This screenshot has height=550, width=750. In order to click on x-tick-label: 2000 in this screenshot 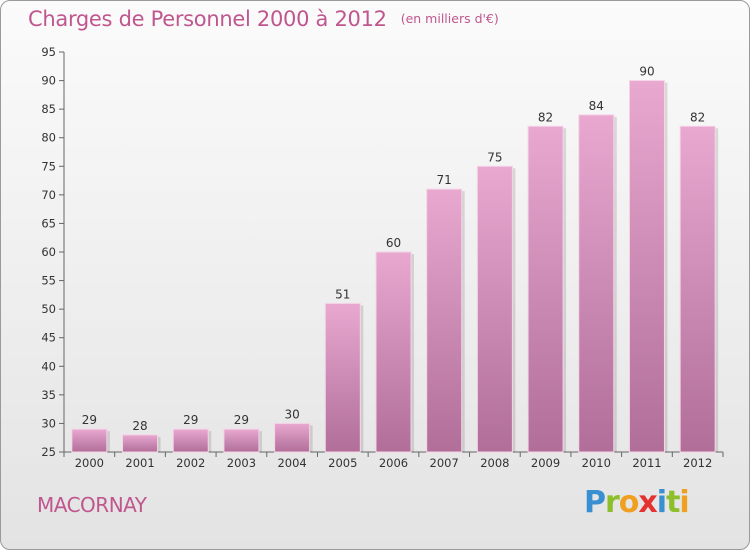, I will do `click(89, 463)`.